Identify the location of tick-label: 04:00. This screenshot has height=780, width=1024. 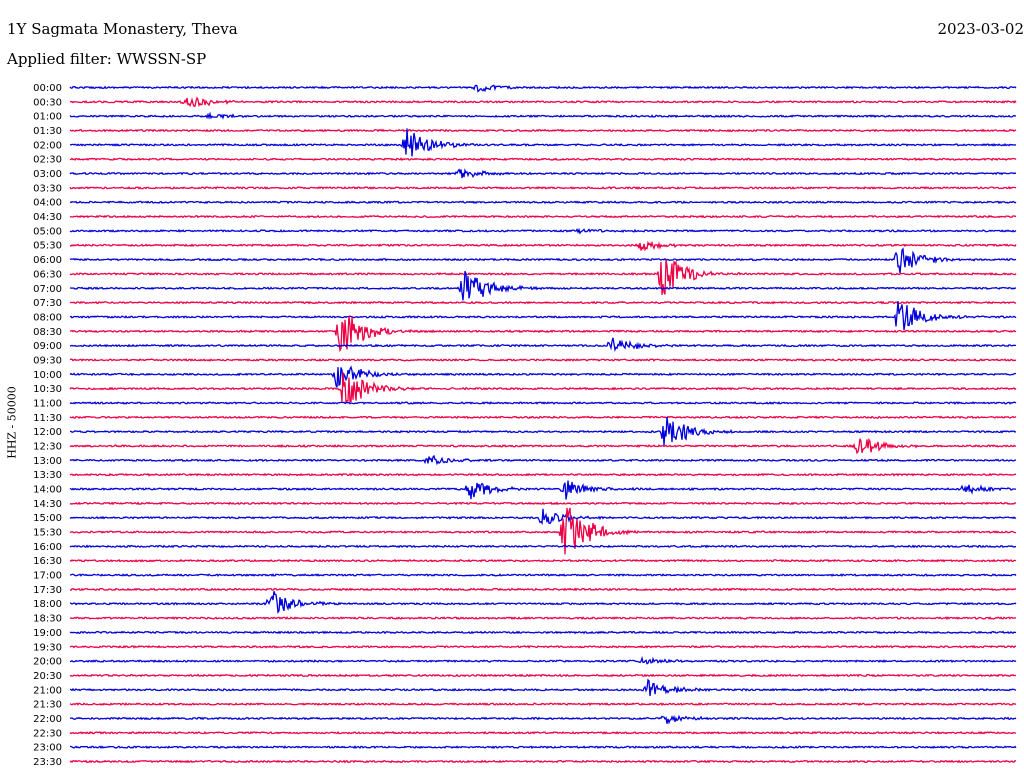
(47, 203).